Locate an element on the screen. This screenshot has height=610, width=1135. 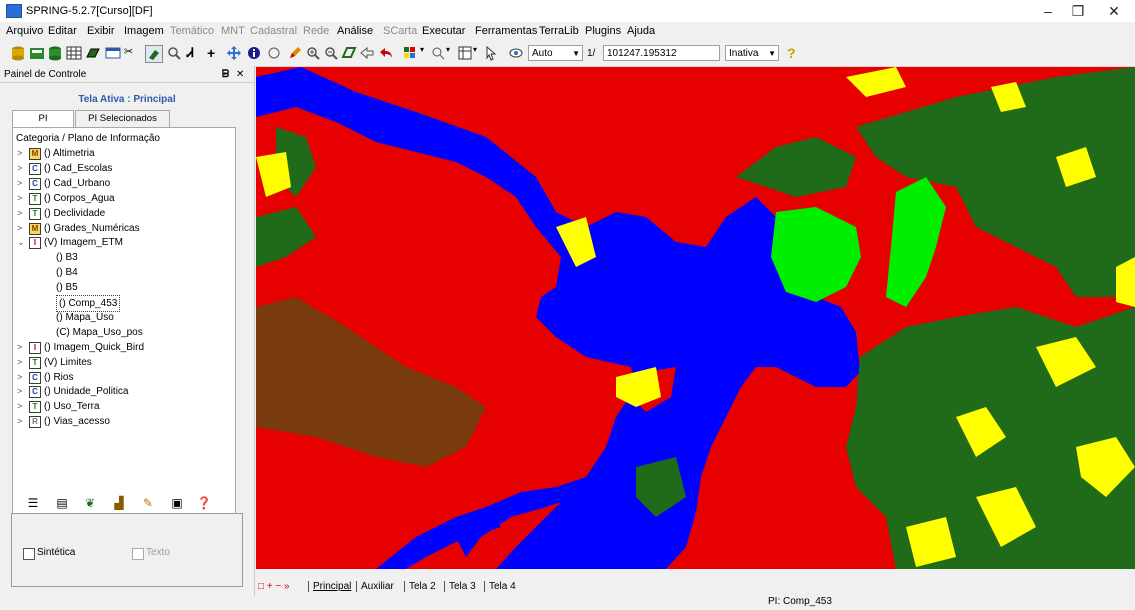
leaf-icon: ❦ is located at coordinates (90, 503).